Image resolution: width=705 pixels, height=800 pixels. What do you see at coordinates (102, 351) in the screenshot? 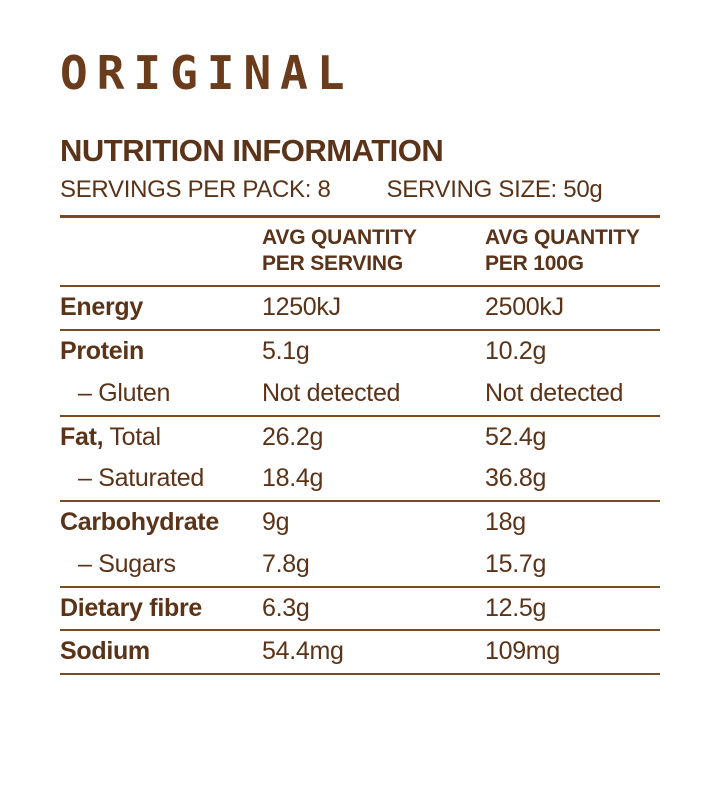
I see `row-label: Protein` at bounding box center [102, 351].